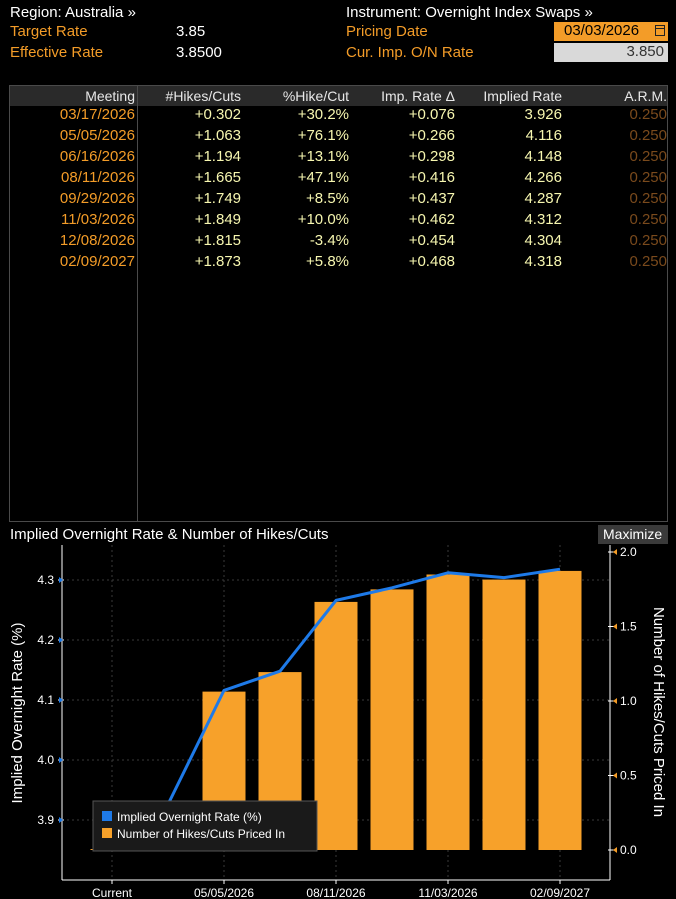 Image resolution: width=676 pixels, height=899 pixels. What do you see at coordinates (73, 12) in the screenshot?
I see `region-selector: Region: Australia »` at bounding box center [73, 12].